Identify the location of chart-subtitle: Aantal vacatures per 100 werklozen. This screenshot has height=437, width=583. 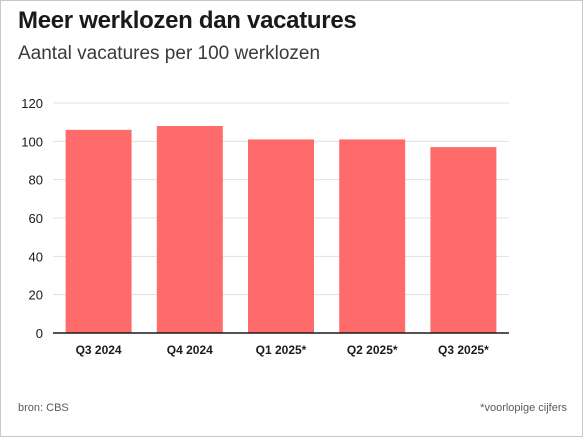
(169, 53).